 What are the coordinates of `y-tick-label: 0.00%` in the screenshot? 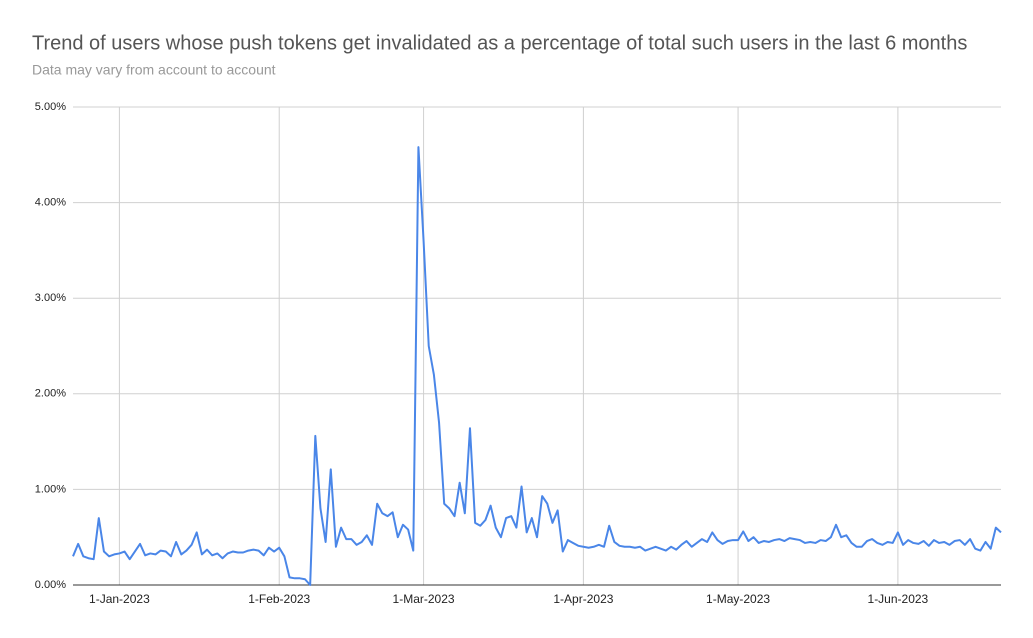 It's located at (50, 585).